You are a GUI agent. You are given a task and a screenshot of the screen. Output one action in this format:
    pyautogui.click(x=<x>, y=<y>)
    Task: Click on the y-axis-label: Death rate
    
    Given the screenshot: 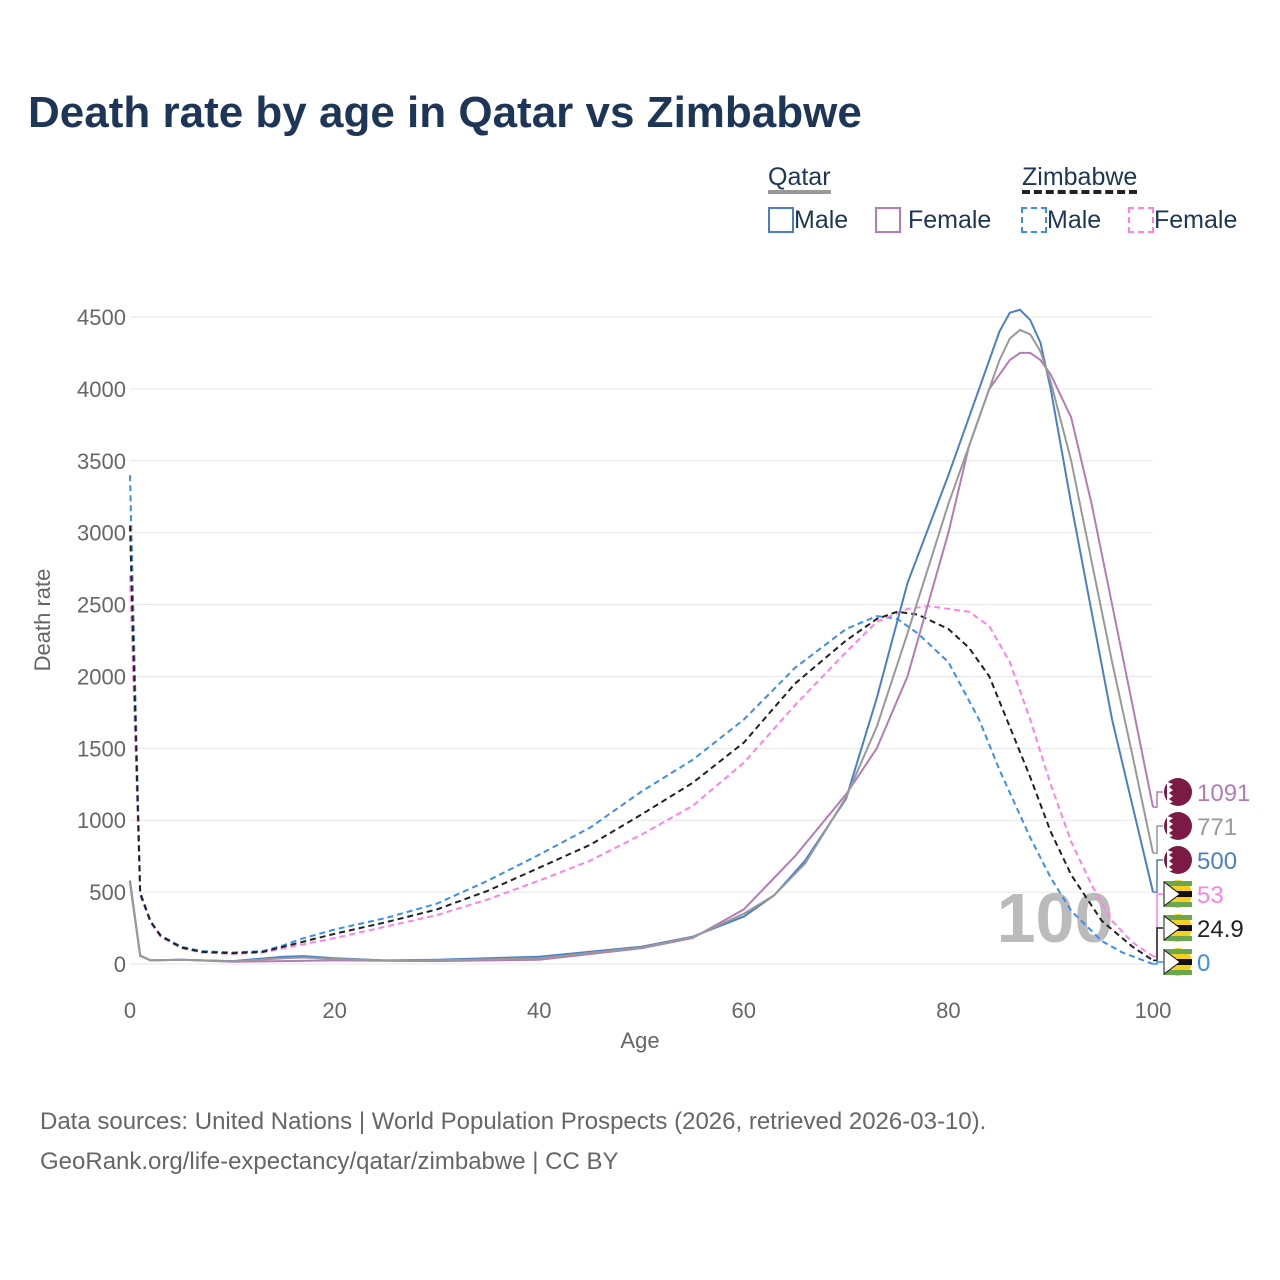 What is the action you would take?
    pyautogui.click(x=42, y=620)
    